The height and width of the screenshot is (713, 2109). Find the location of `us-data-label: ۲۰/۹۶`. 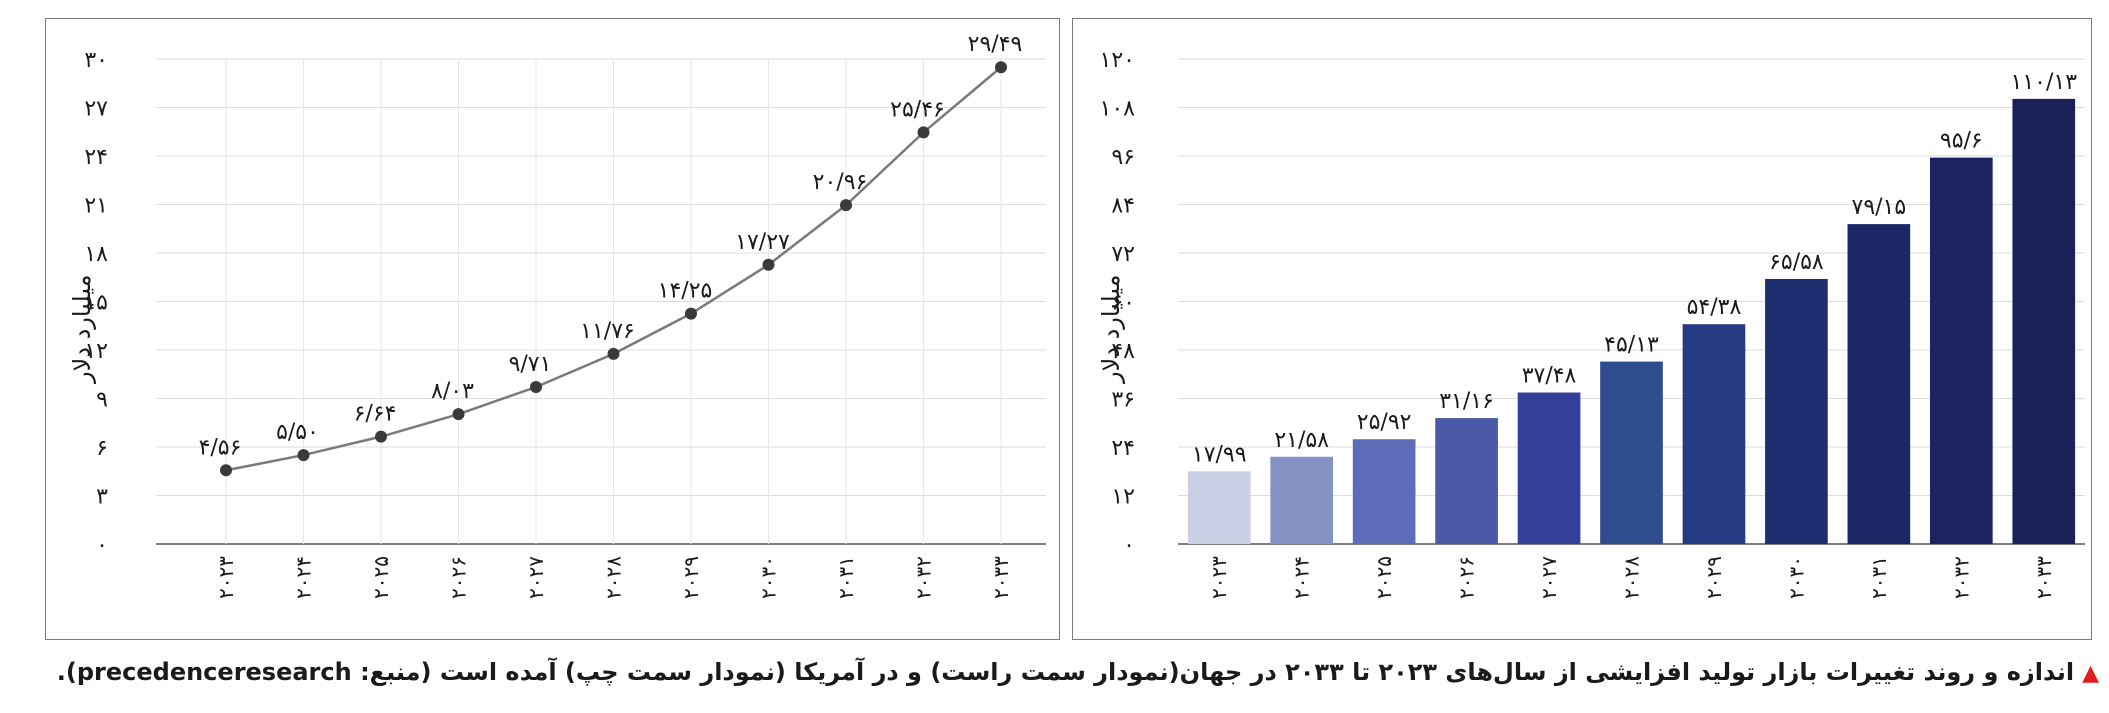

us-data-label: ۲۰/۹۶ is located at coordinates (840, 182).